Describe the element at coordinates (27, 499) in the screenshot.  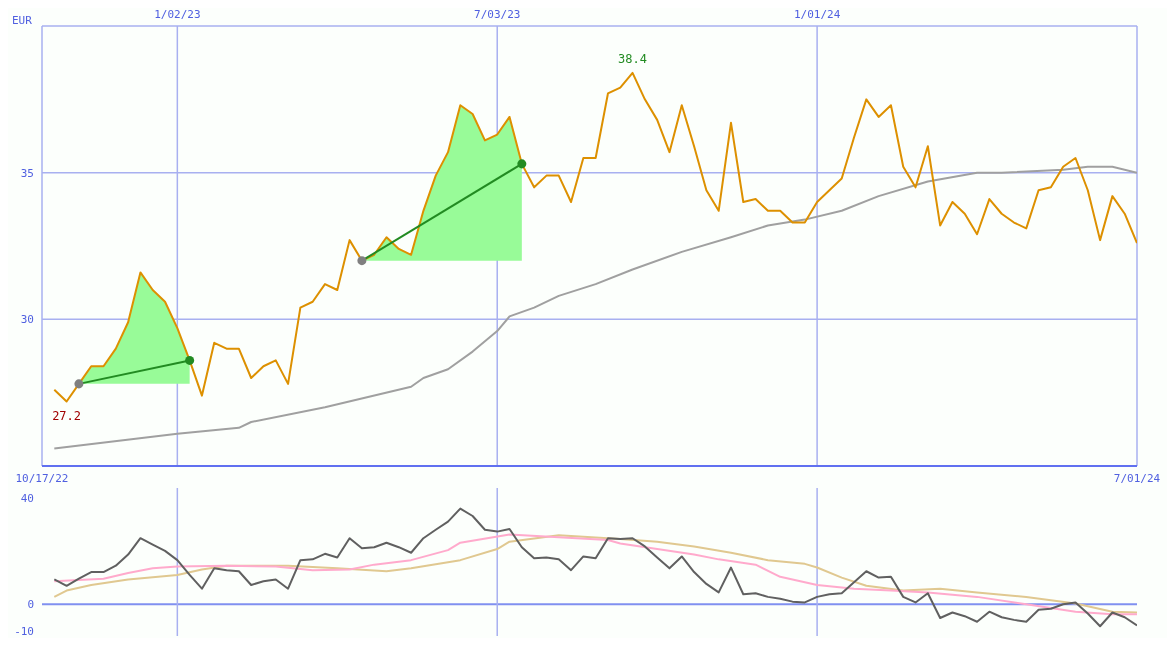
I see `y-tick-label: 40` at that location.